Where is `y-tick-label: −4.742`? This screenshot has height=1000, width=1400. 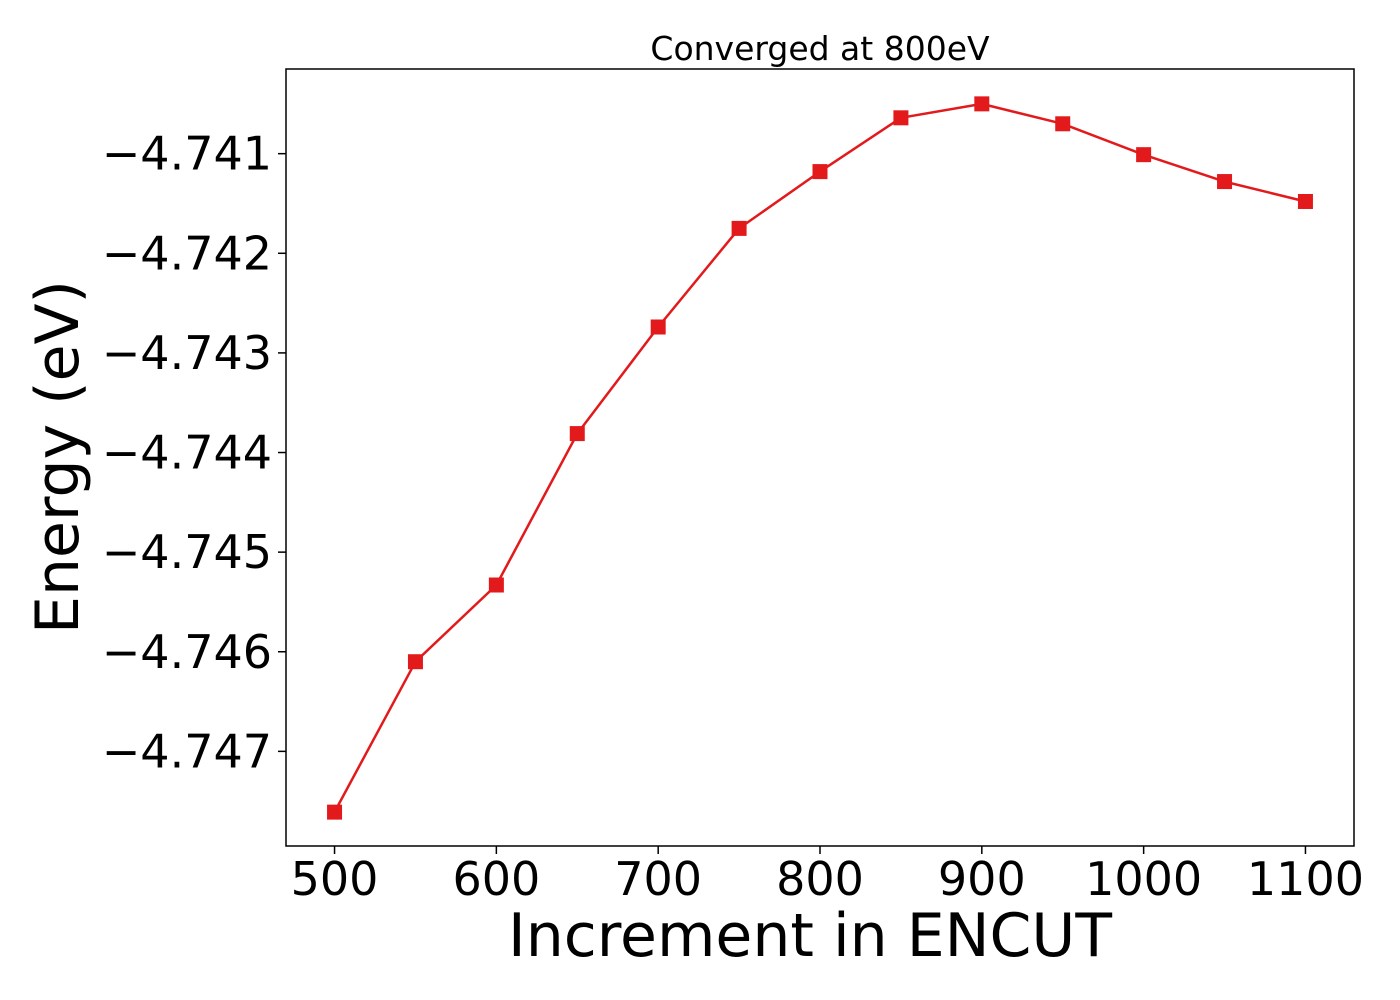 y-tick-label: −4.742 is located at coordinates (187, 253).